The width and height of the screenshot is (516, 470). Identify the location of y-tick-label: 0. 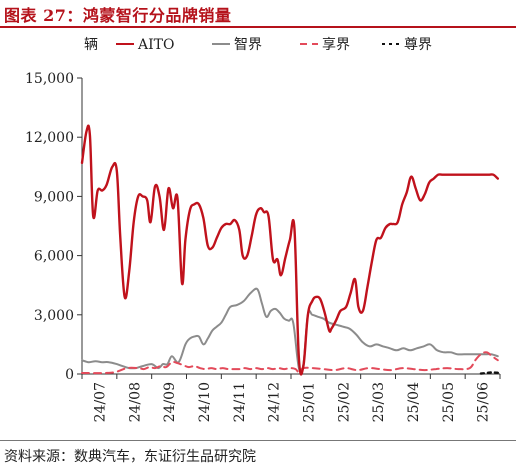
(69, 375).